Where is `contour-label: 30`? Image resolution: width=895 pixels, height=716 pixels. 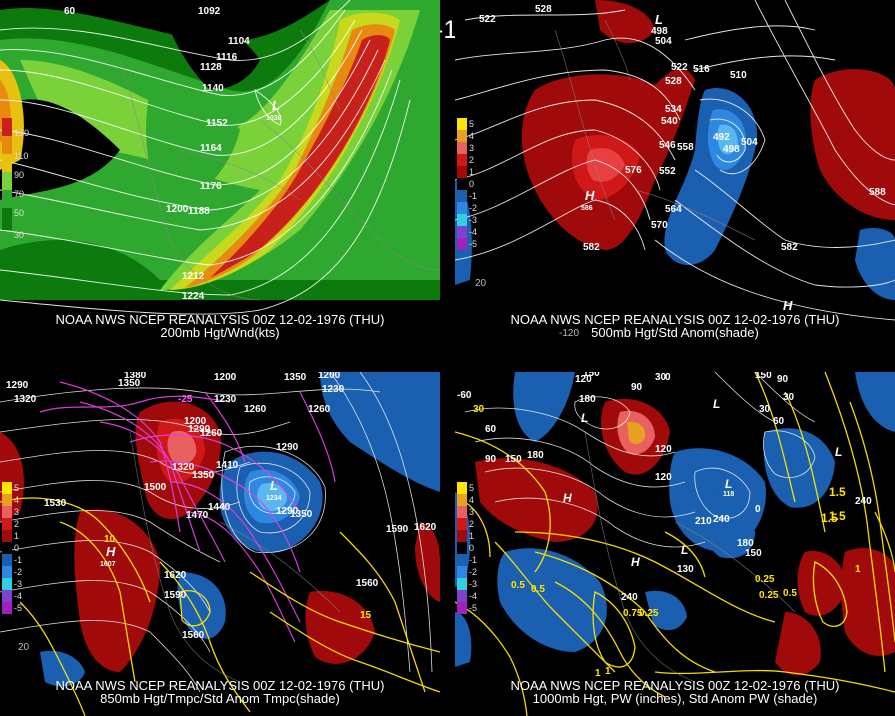
contour-label: 30 is located at coordinates (765, 409).